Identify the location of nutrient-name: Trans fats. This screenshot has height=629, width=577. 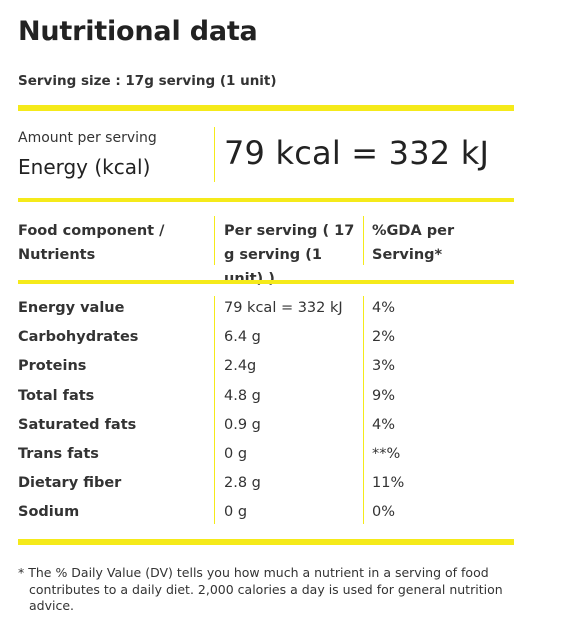
(58, 453).